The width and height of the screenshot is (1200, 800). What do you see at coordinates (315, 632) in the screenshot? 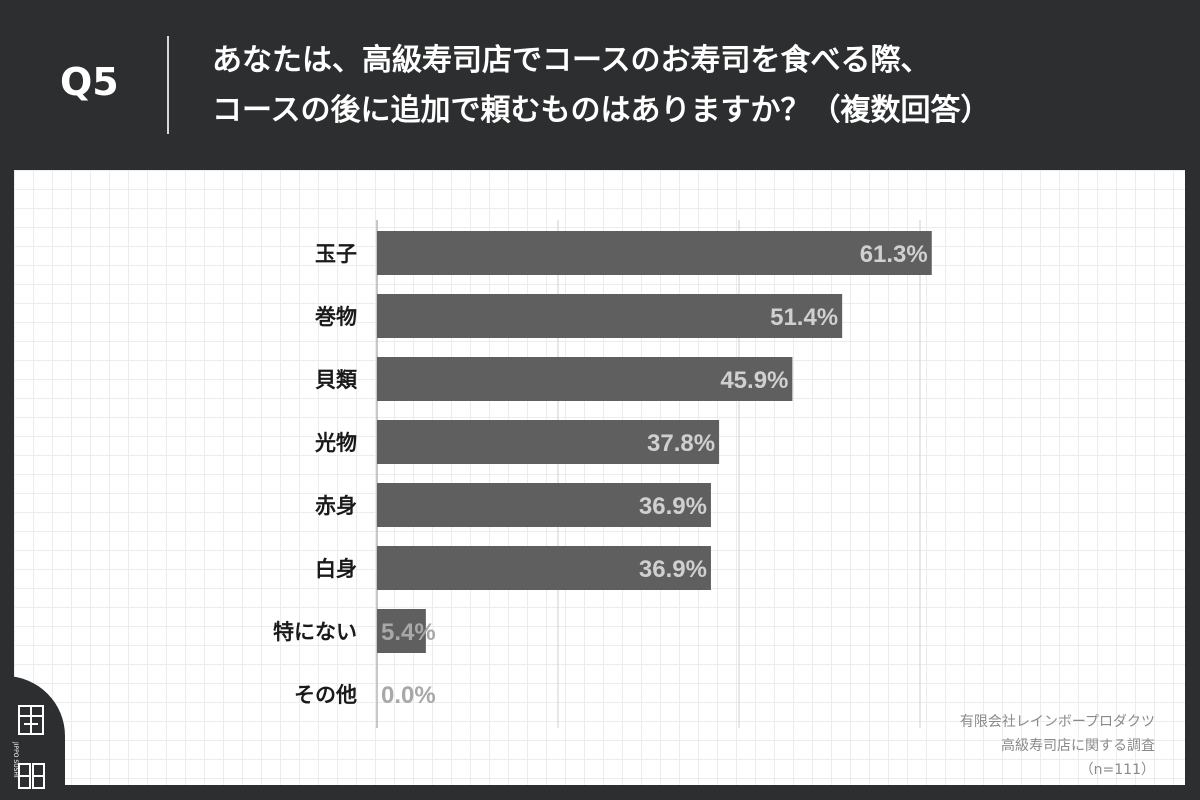
I see `category-label-6: 特にない` at bounding box center [315, 632].